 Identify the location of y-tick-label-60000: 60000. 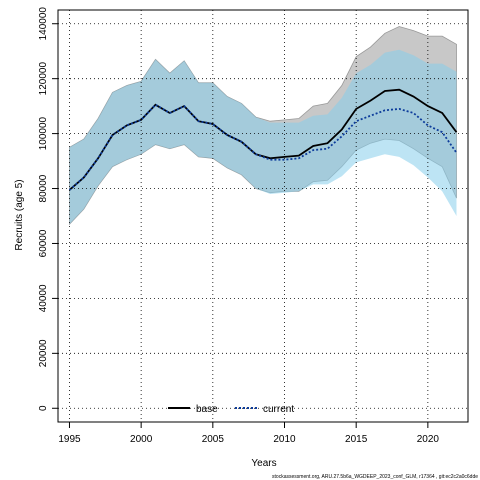
(43, 243).